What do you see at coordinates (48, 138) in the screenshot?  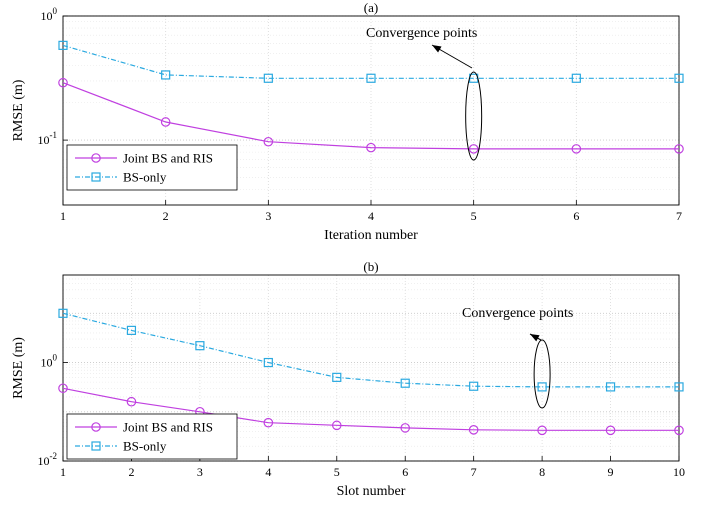 I see `y-tick-label: 10⁻¹` at bounding box center [48, 138].